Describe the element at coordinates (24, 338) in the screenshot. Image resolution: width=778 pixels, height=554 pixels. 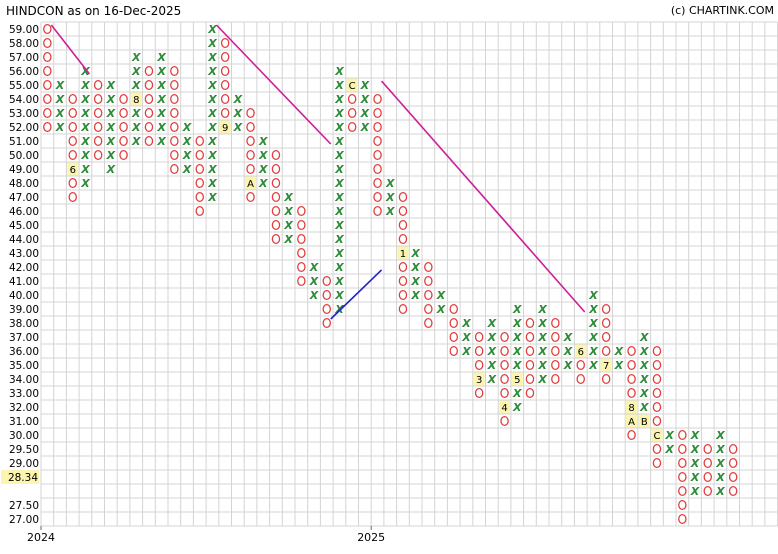
I see `y-tick-label-left: 37.00` at that location.